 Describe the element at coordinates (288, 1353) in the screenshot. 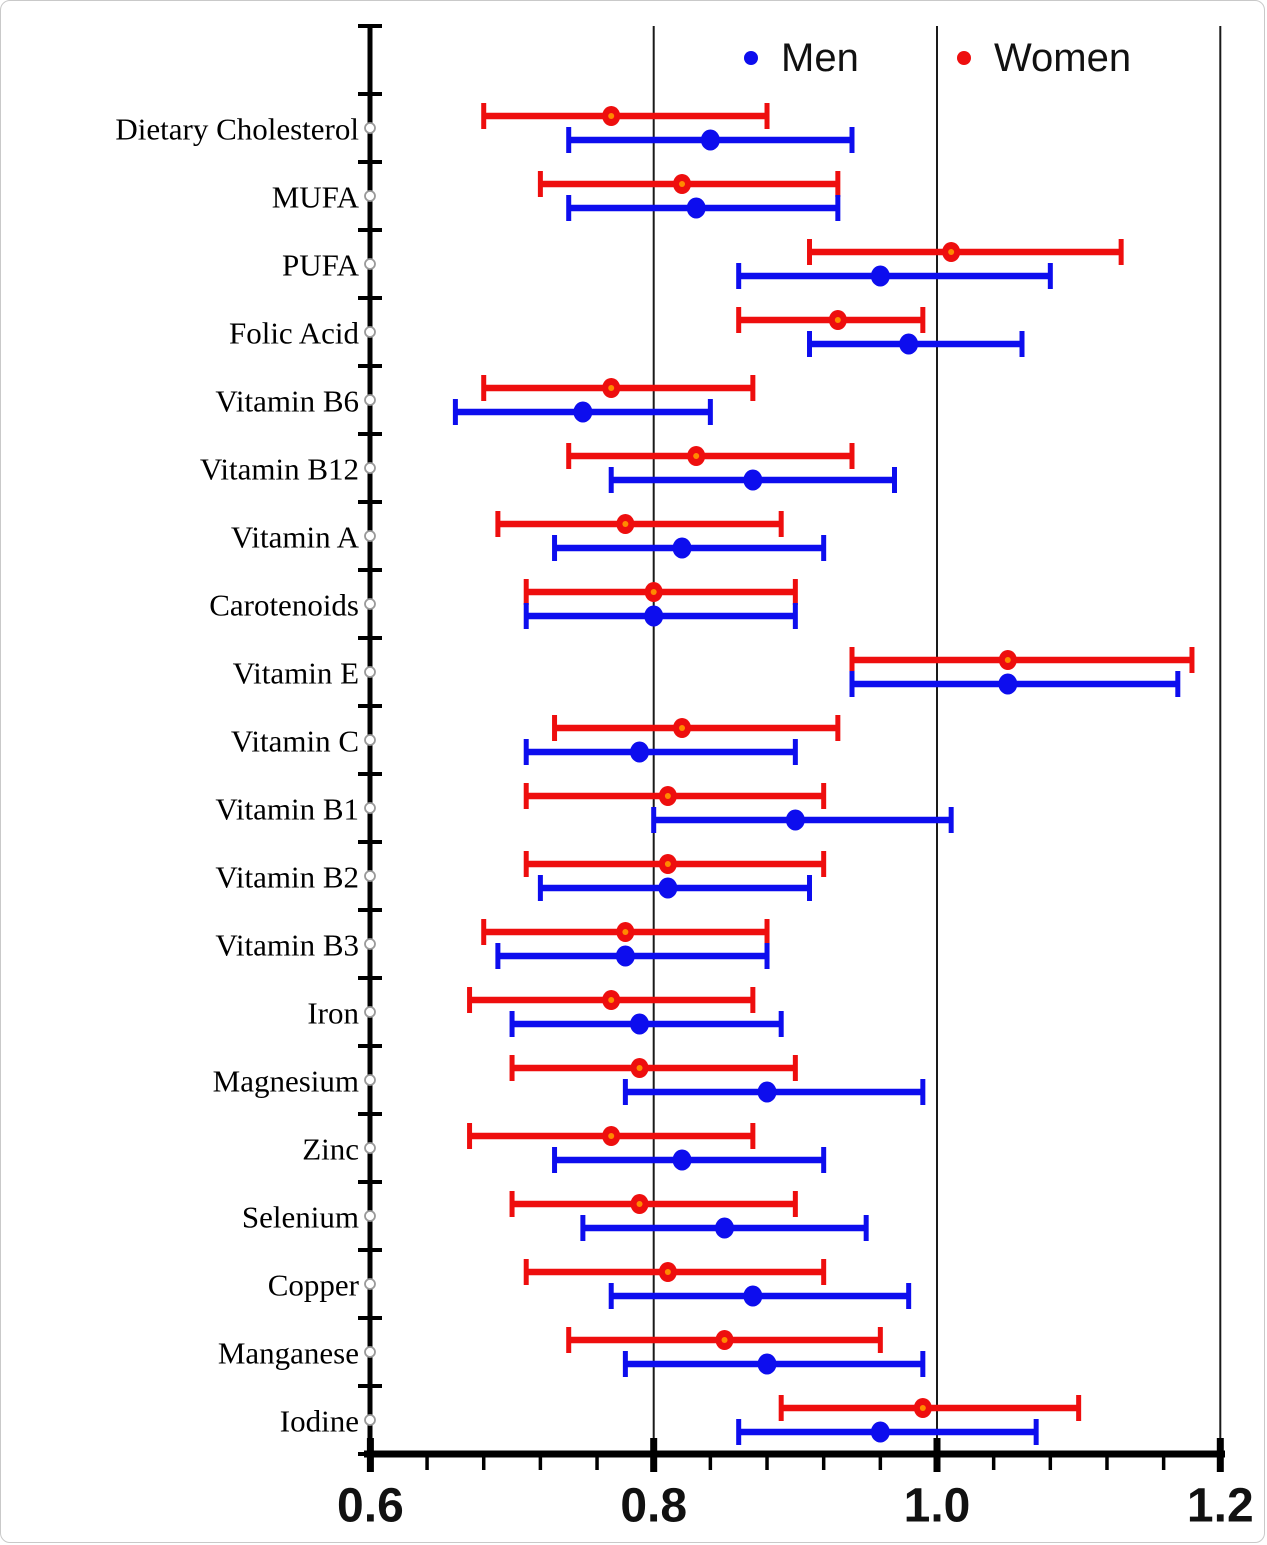

I see `category-label: Manganese` at that location.